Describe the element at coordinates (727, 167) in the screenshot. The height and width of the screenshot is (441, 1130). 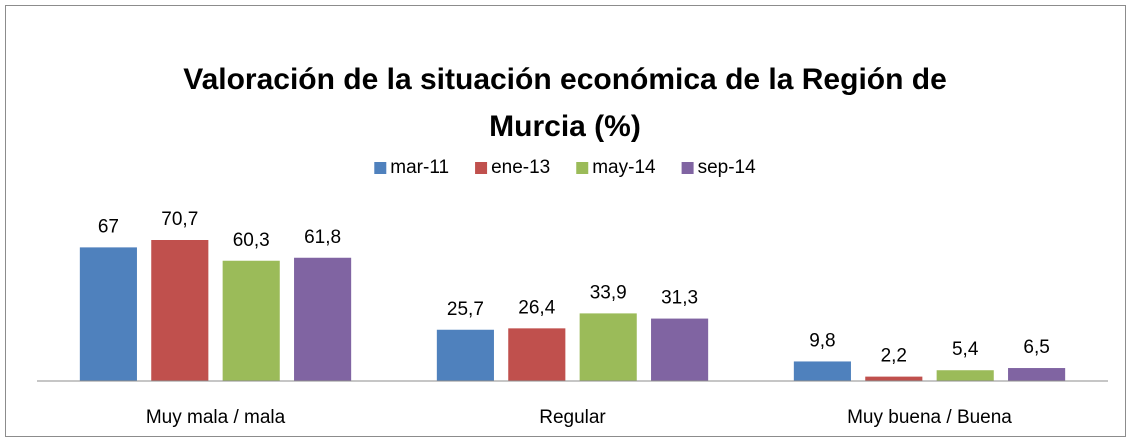
I see `legend-label: sep-14` at that location.